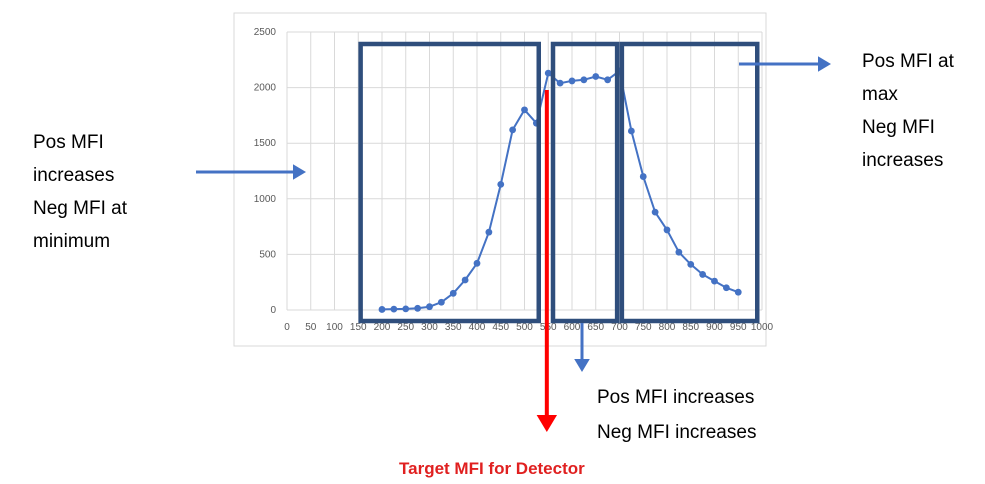  What do you see at coordinates (68, 142) in the screenshot?
I see `left-annotation-line: Pos MFI` at bounding box center [68, 142].